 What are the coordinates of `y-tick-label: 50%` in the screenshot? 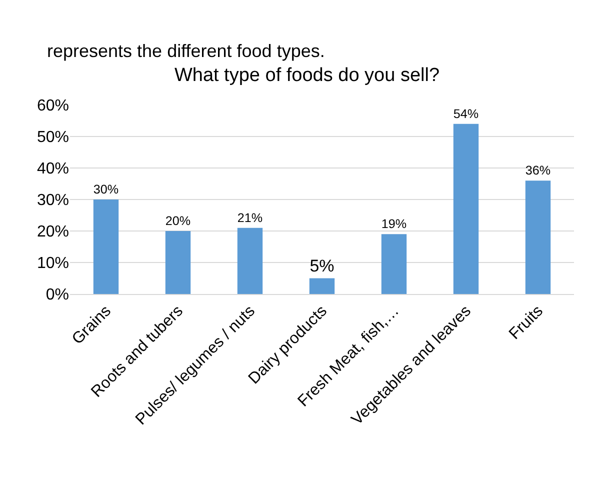 It's located at (52, 137).